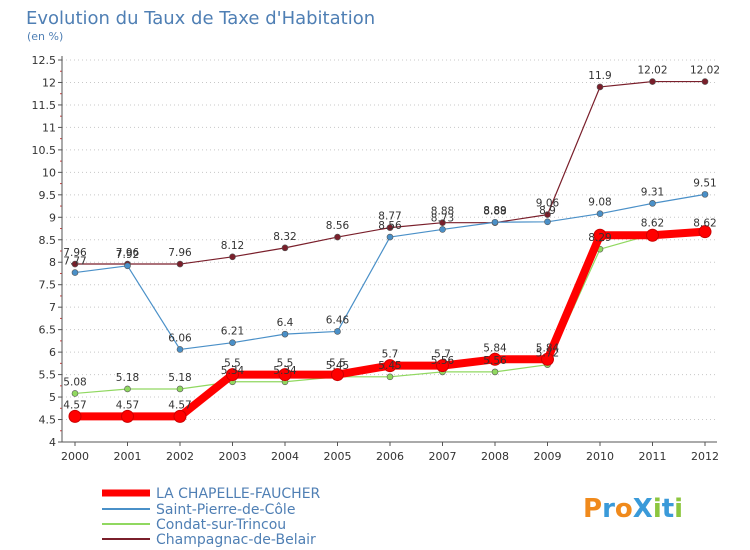 Image resolution: width=750 pixels, height=550 pixels. Describe the element at coordinates (48, 195) in the screenshot. I see `y-tick-label: 9.5` at that location.